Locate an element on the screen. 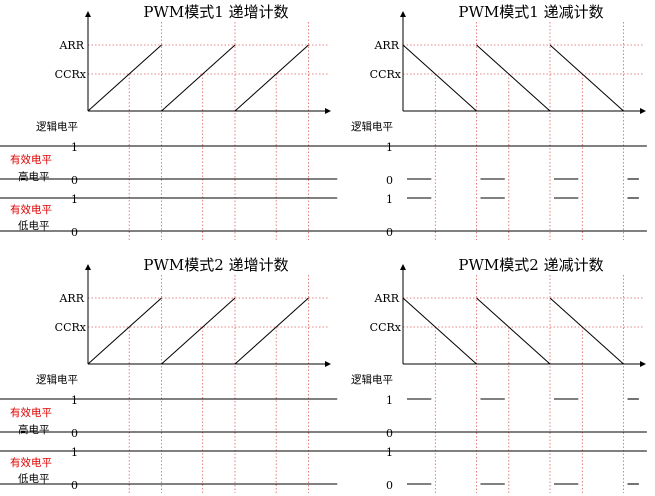 The height and width of the screenshot is (496, 655). panel-title: PWM模式2 递增计数 is located at coordinates (215, 265).